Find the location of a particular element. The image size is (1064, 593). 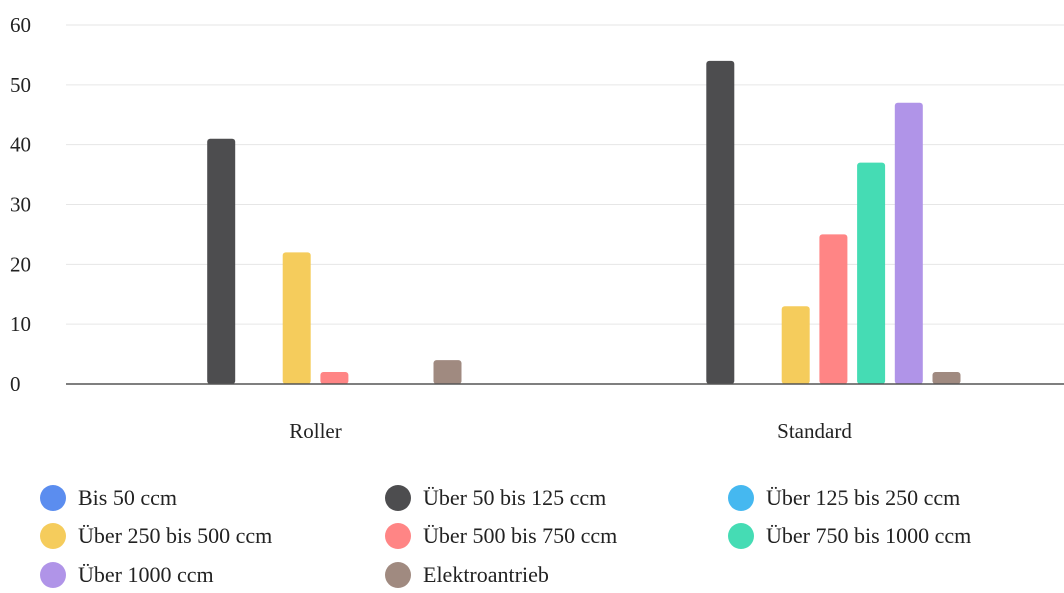

y-tick-label: 50 is located at coordinates (20, 85).